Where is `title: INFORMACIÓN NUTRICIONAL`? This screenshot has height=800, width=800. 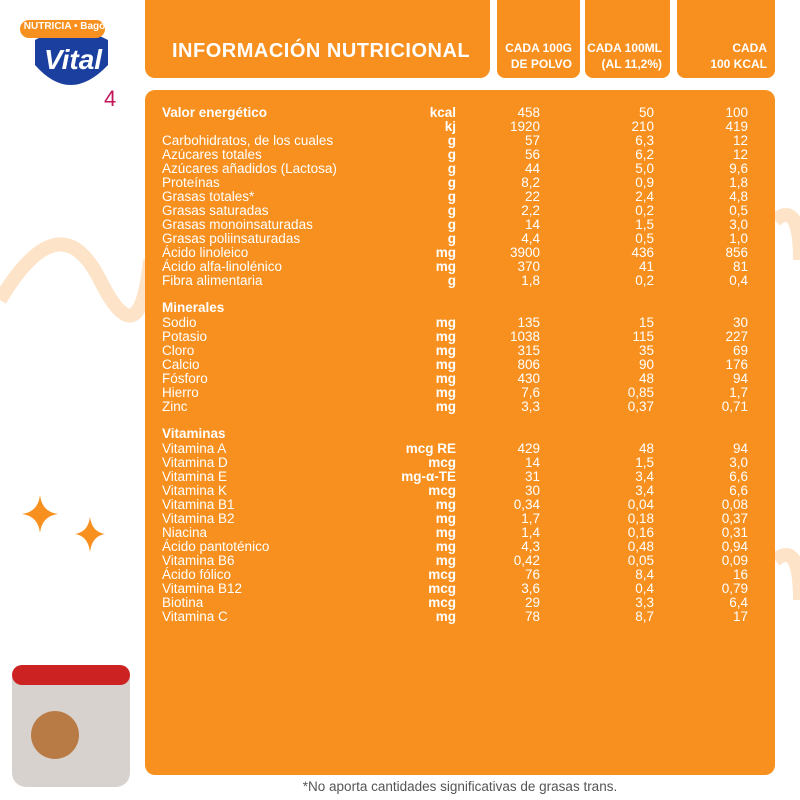 title: INFORMACIÓN NUTRICIONAL is located at coordinates (321, 51).